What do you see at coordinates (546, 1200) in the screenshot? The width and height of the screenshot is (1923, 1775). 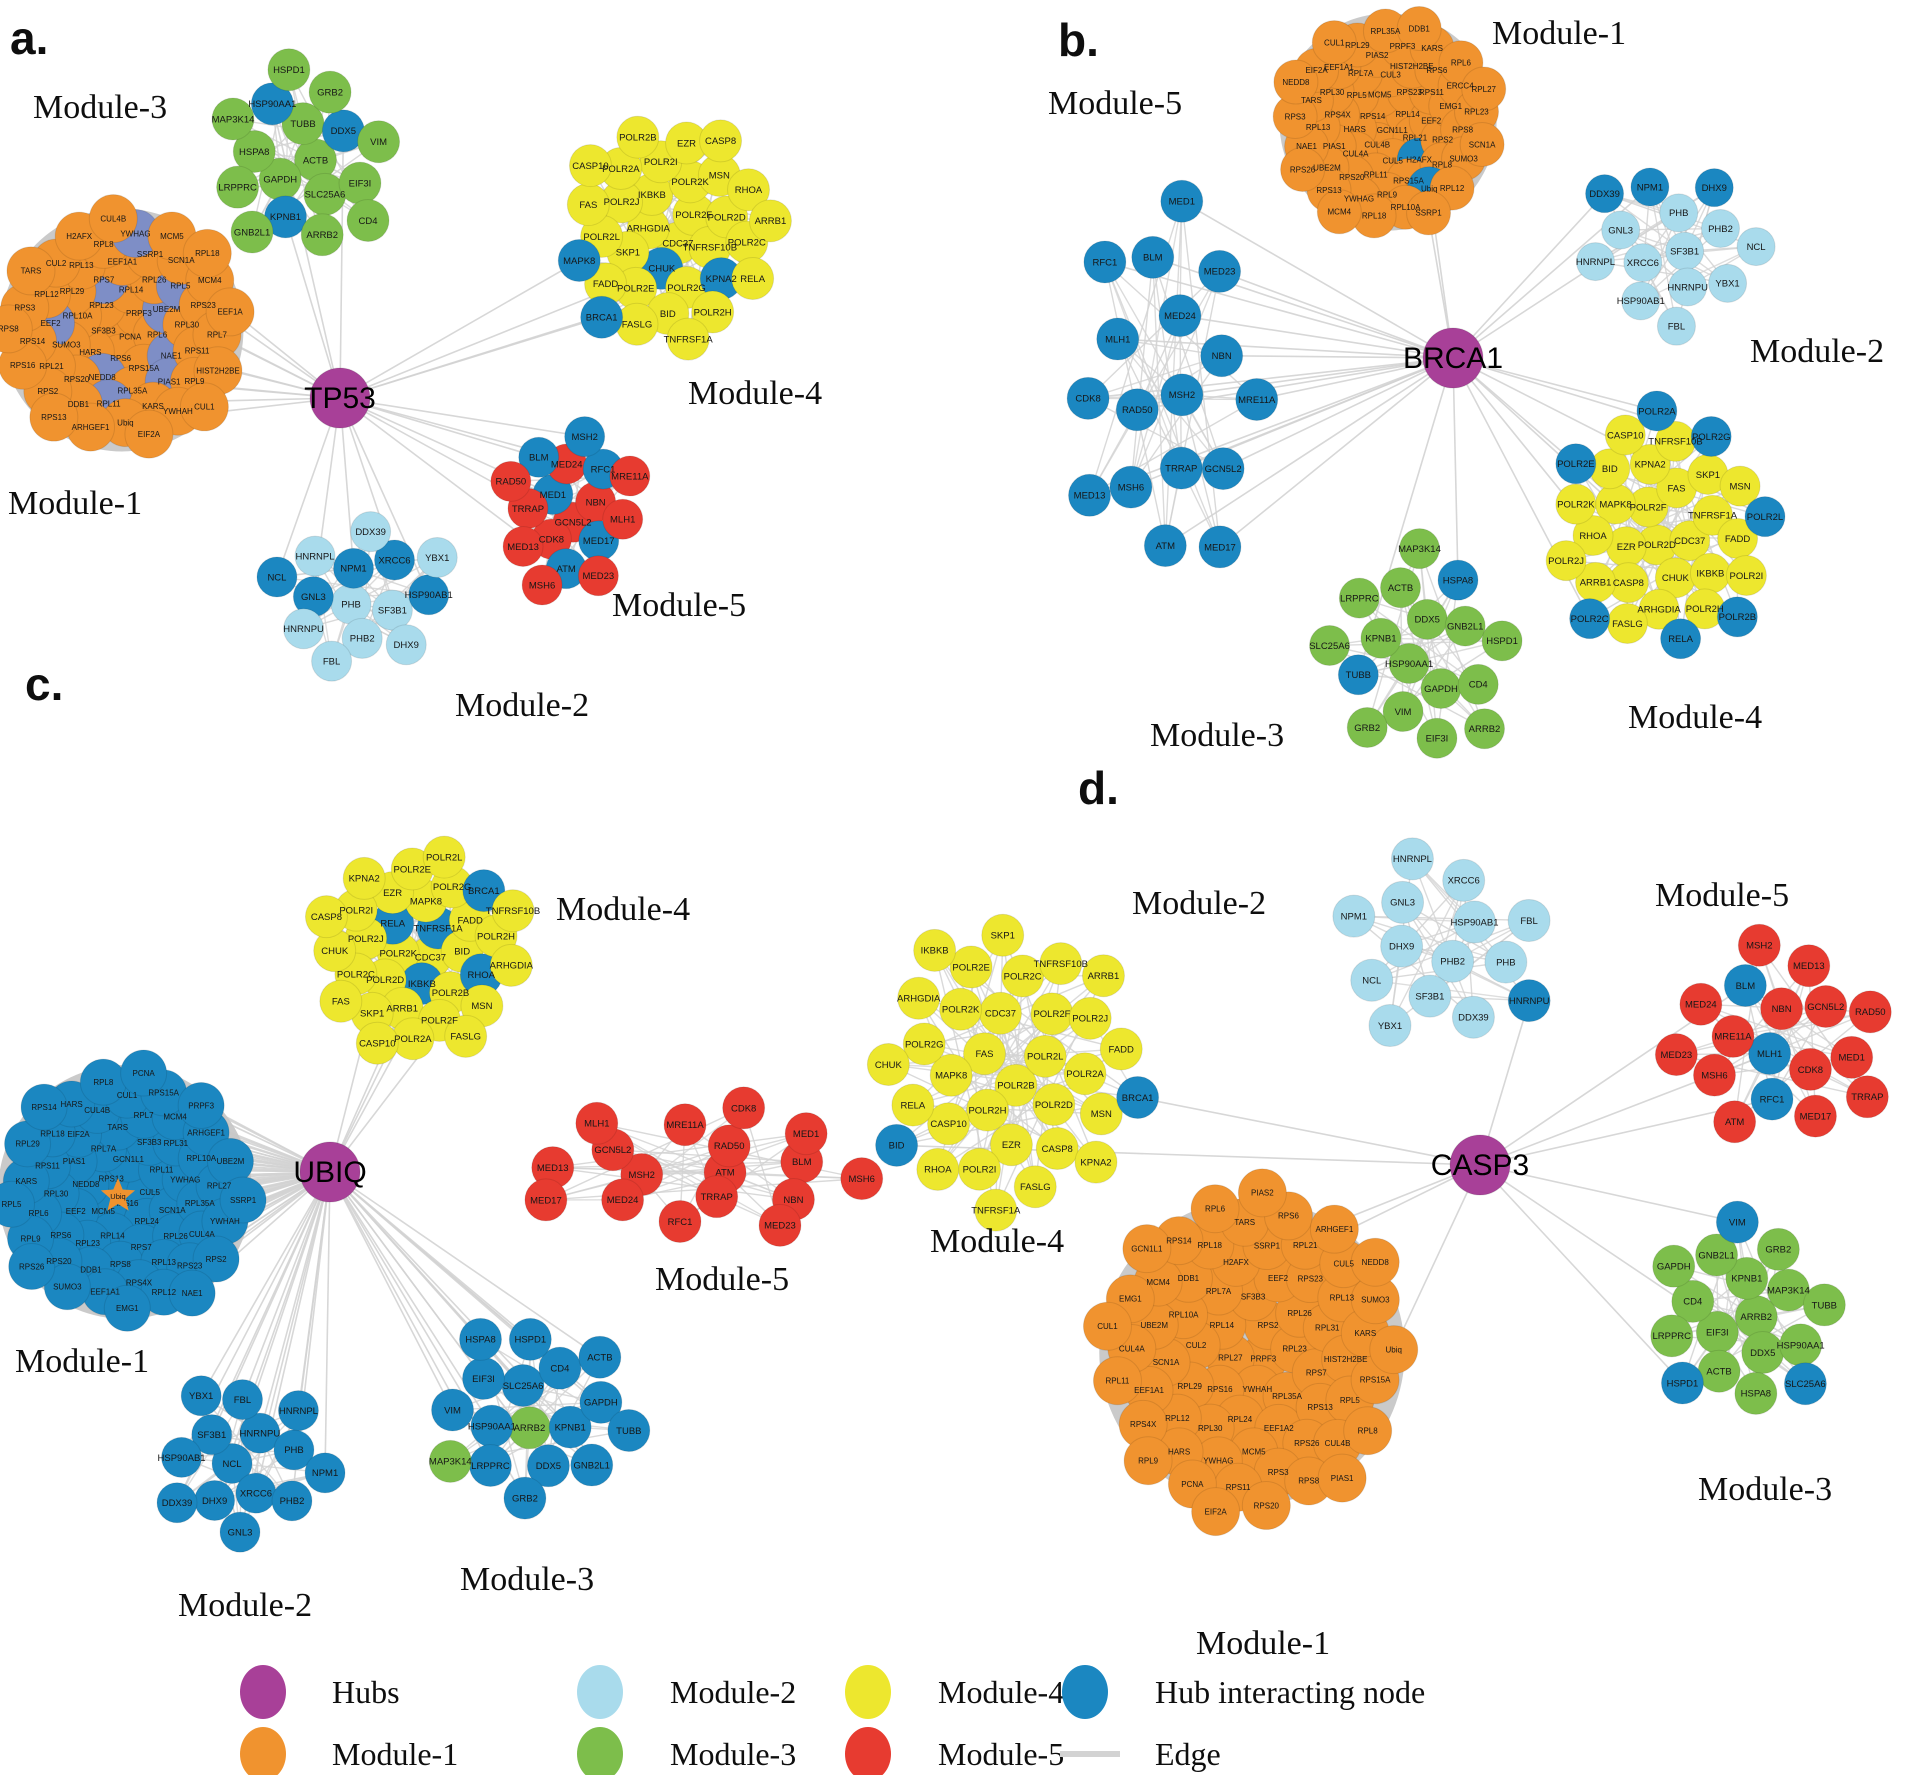 I see `gene-node-label: MED17` at bounding box center [546, 1200].